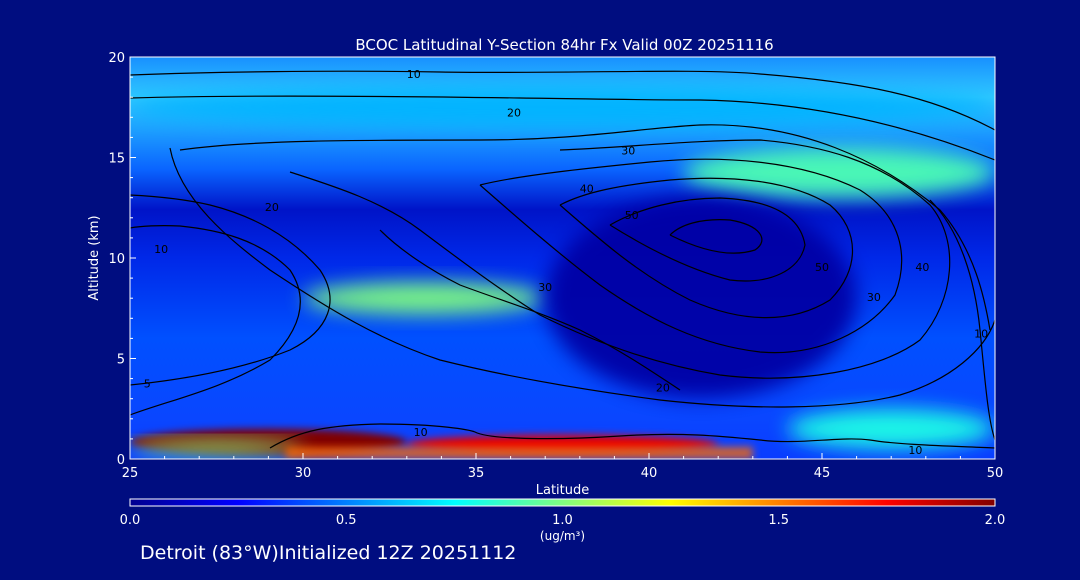 Image resolution: width=1080 pixels, height=580 pixels. Describe the element at coordinates (922, 267) in the screenshot. I see `contour-label-12: 40` at that location.